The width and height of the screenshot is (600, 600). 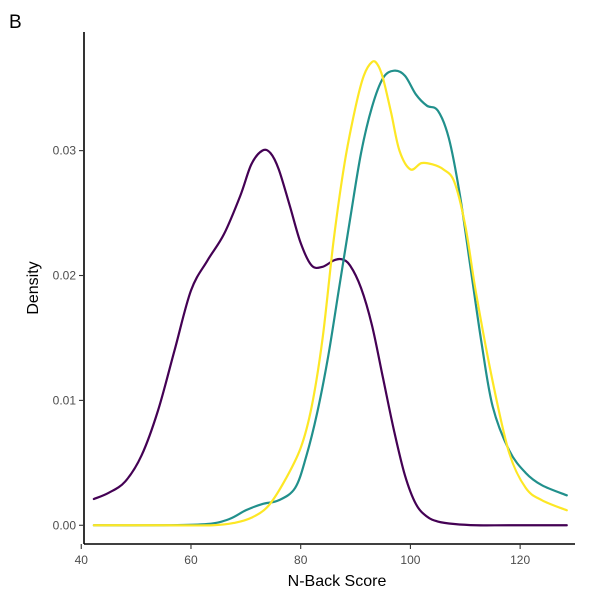 I want to click on panel-label: B, so click(x=15, y=22).